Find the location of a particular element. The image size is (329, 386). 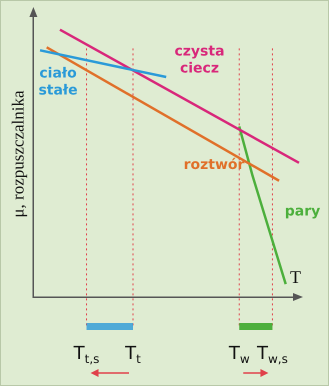

series-label: czysta ciecz is located at coordinates (199, 59).